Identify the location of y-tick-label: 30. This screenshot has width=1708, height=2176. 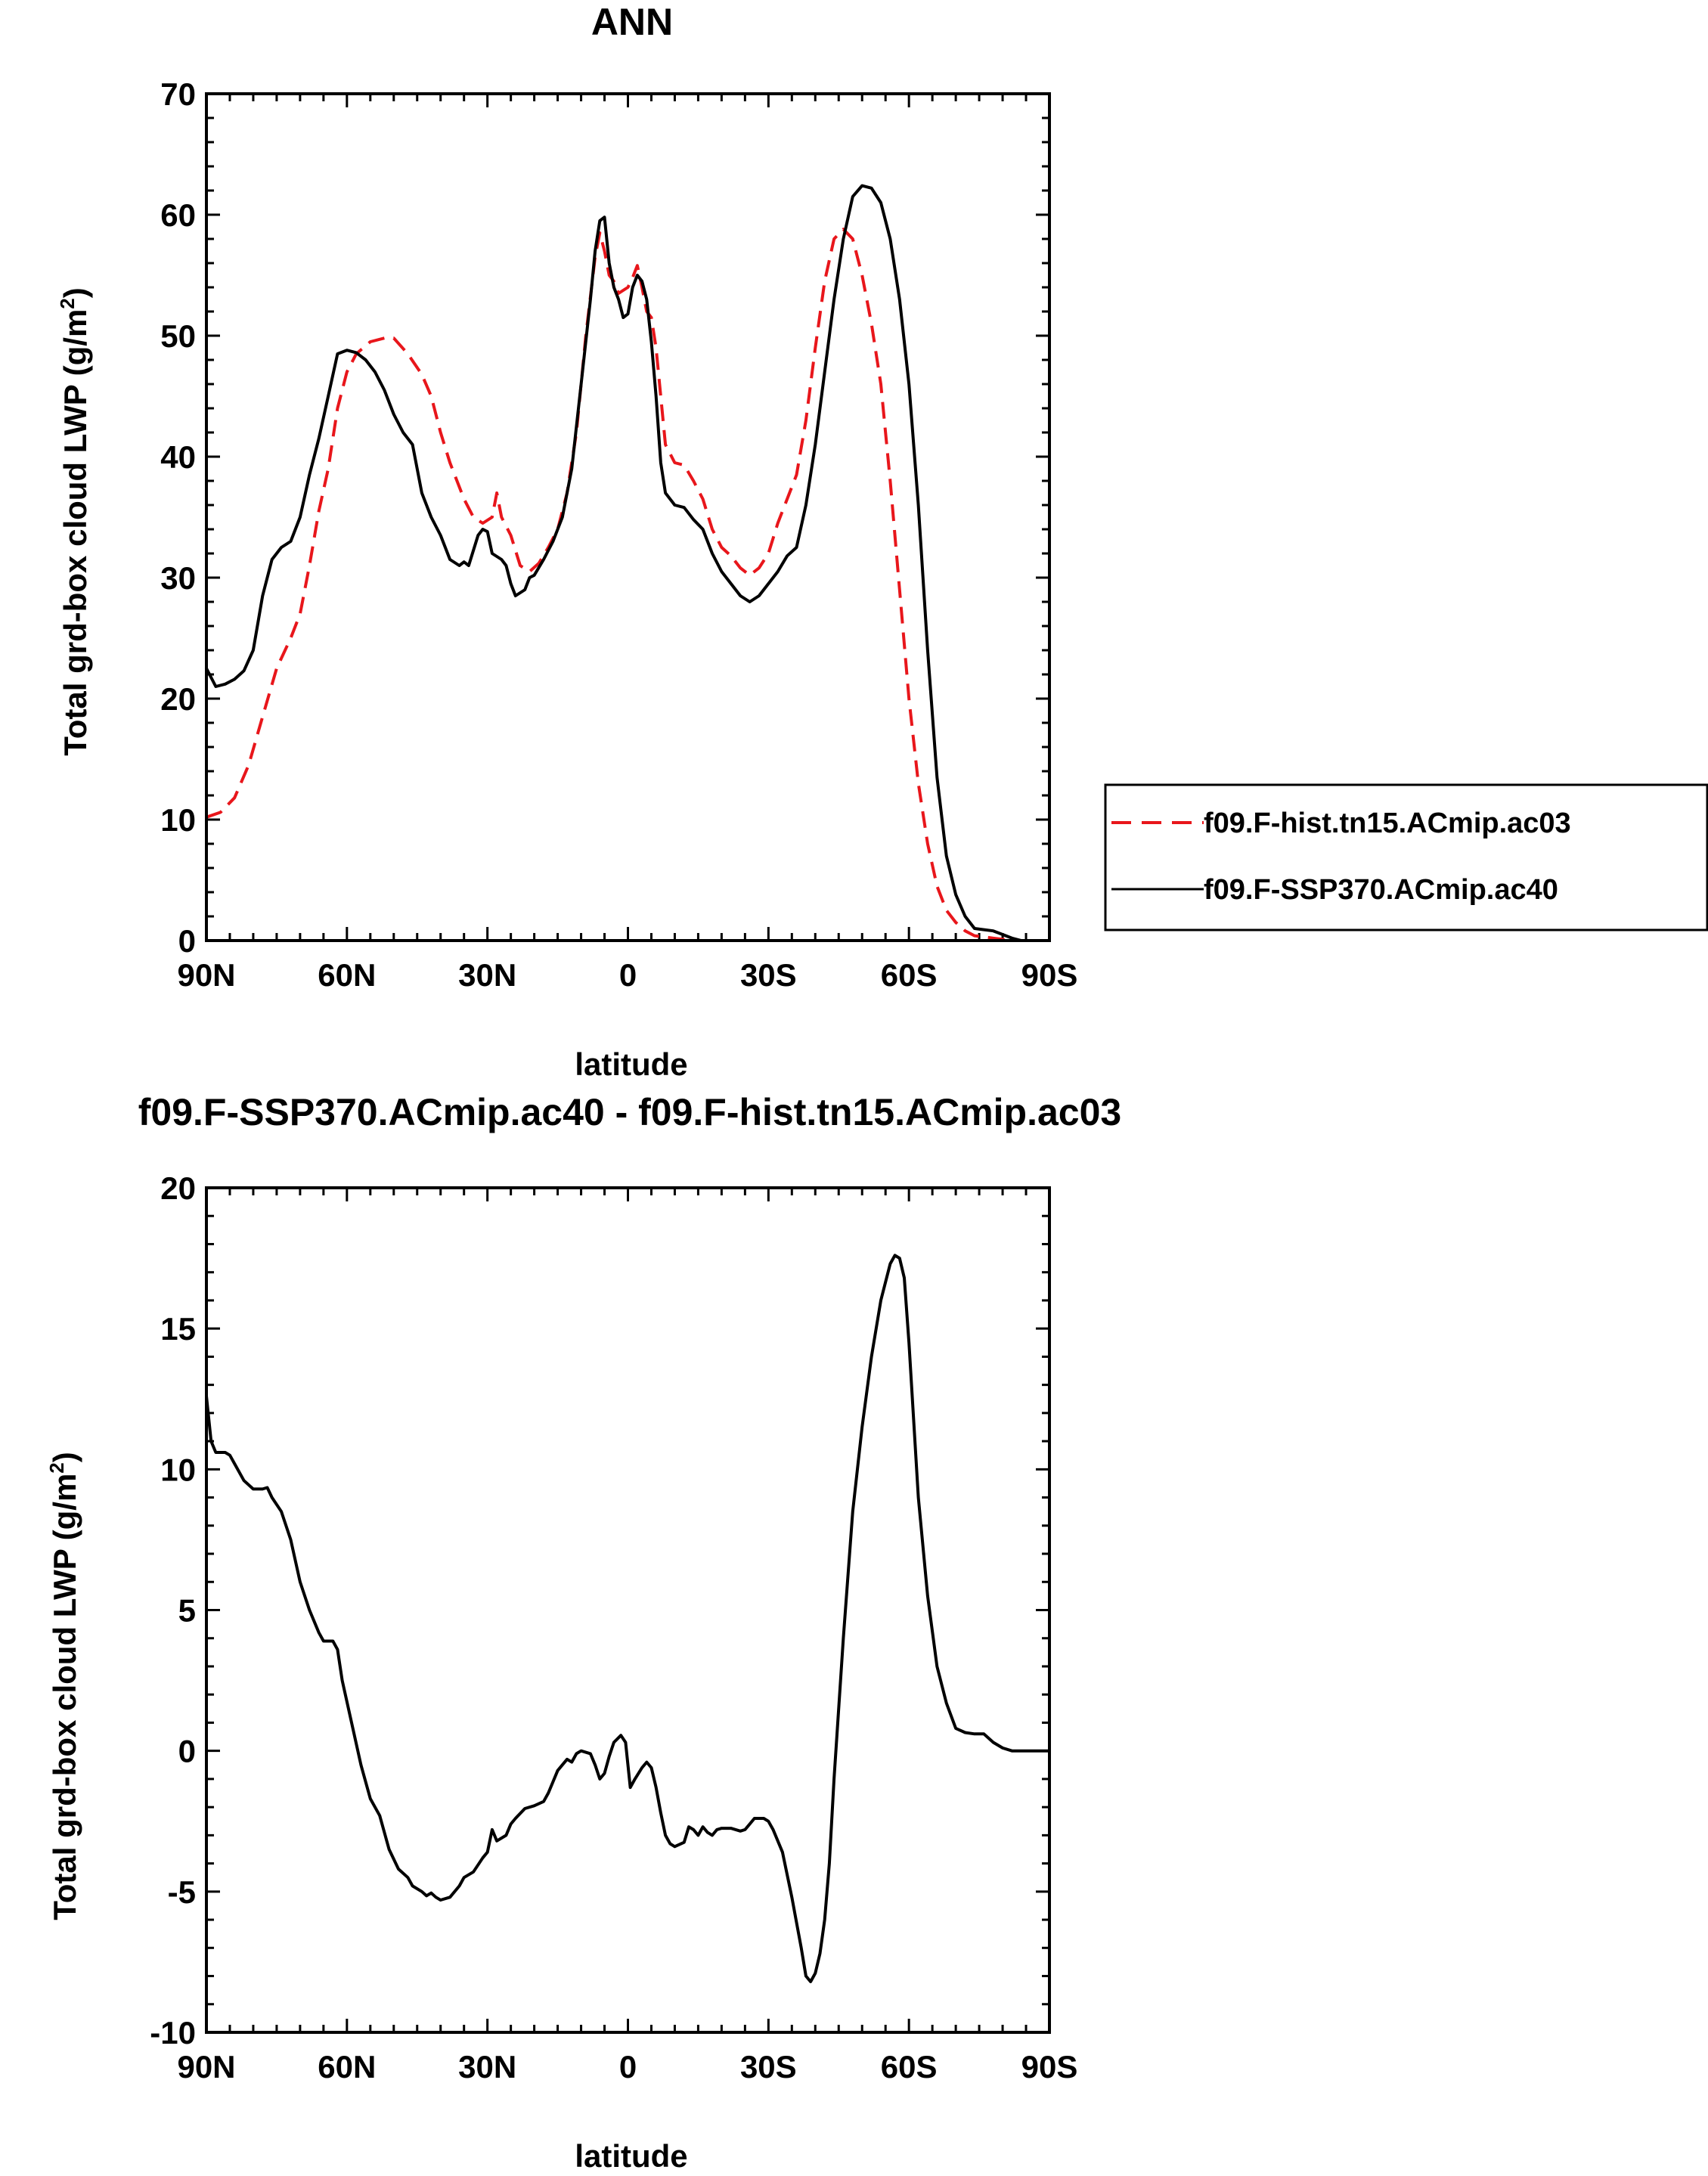
(178, 578).